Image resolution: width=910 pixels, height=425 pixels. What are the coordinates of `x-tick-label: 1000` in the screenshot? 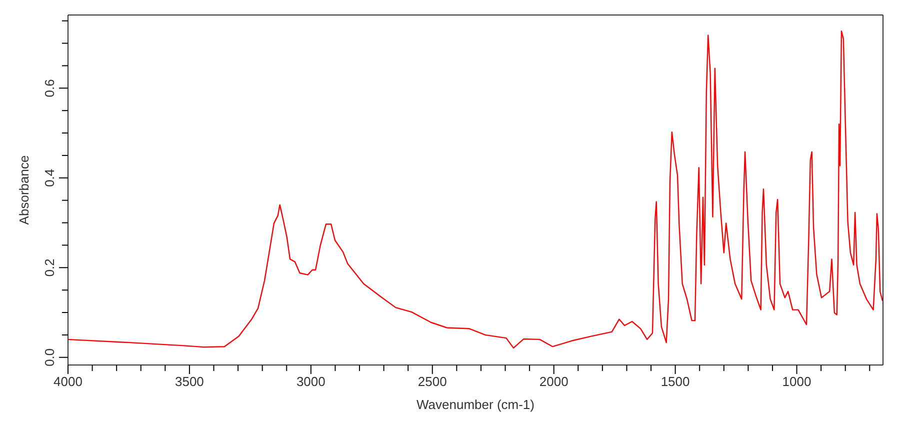 It's located at (797, 381).